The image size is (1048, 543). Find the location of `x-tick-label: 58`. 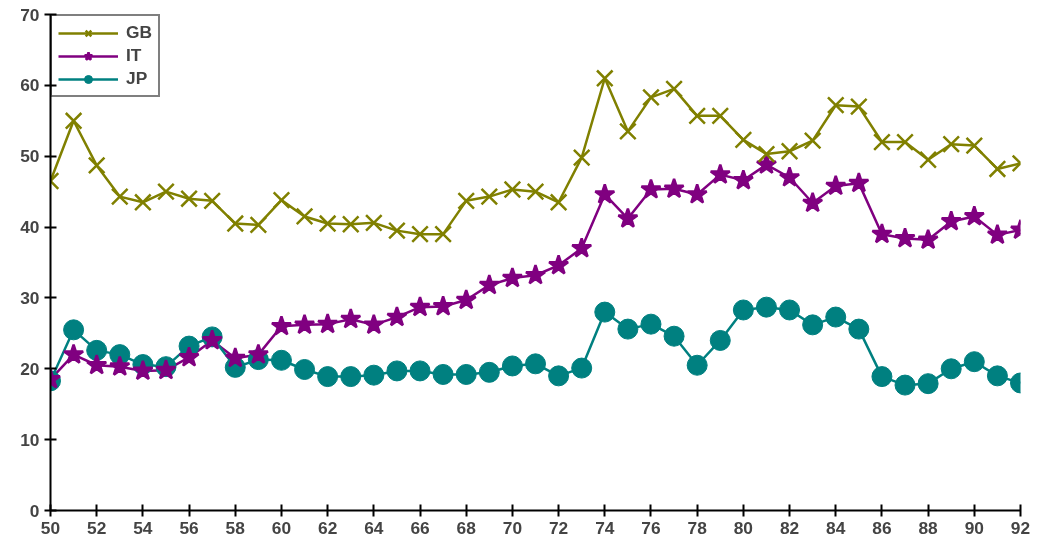

x-tick-label: 58 is located at coordinates (235, 527).